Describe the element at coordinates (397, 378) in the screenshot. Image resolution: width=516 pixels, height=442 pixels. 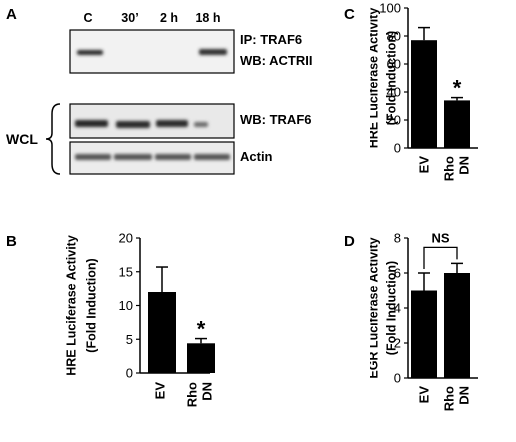
I see `y-tick-label-d: 0` at that location.